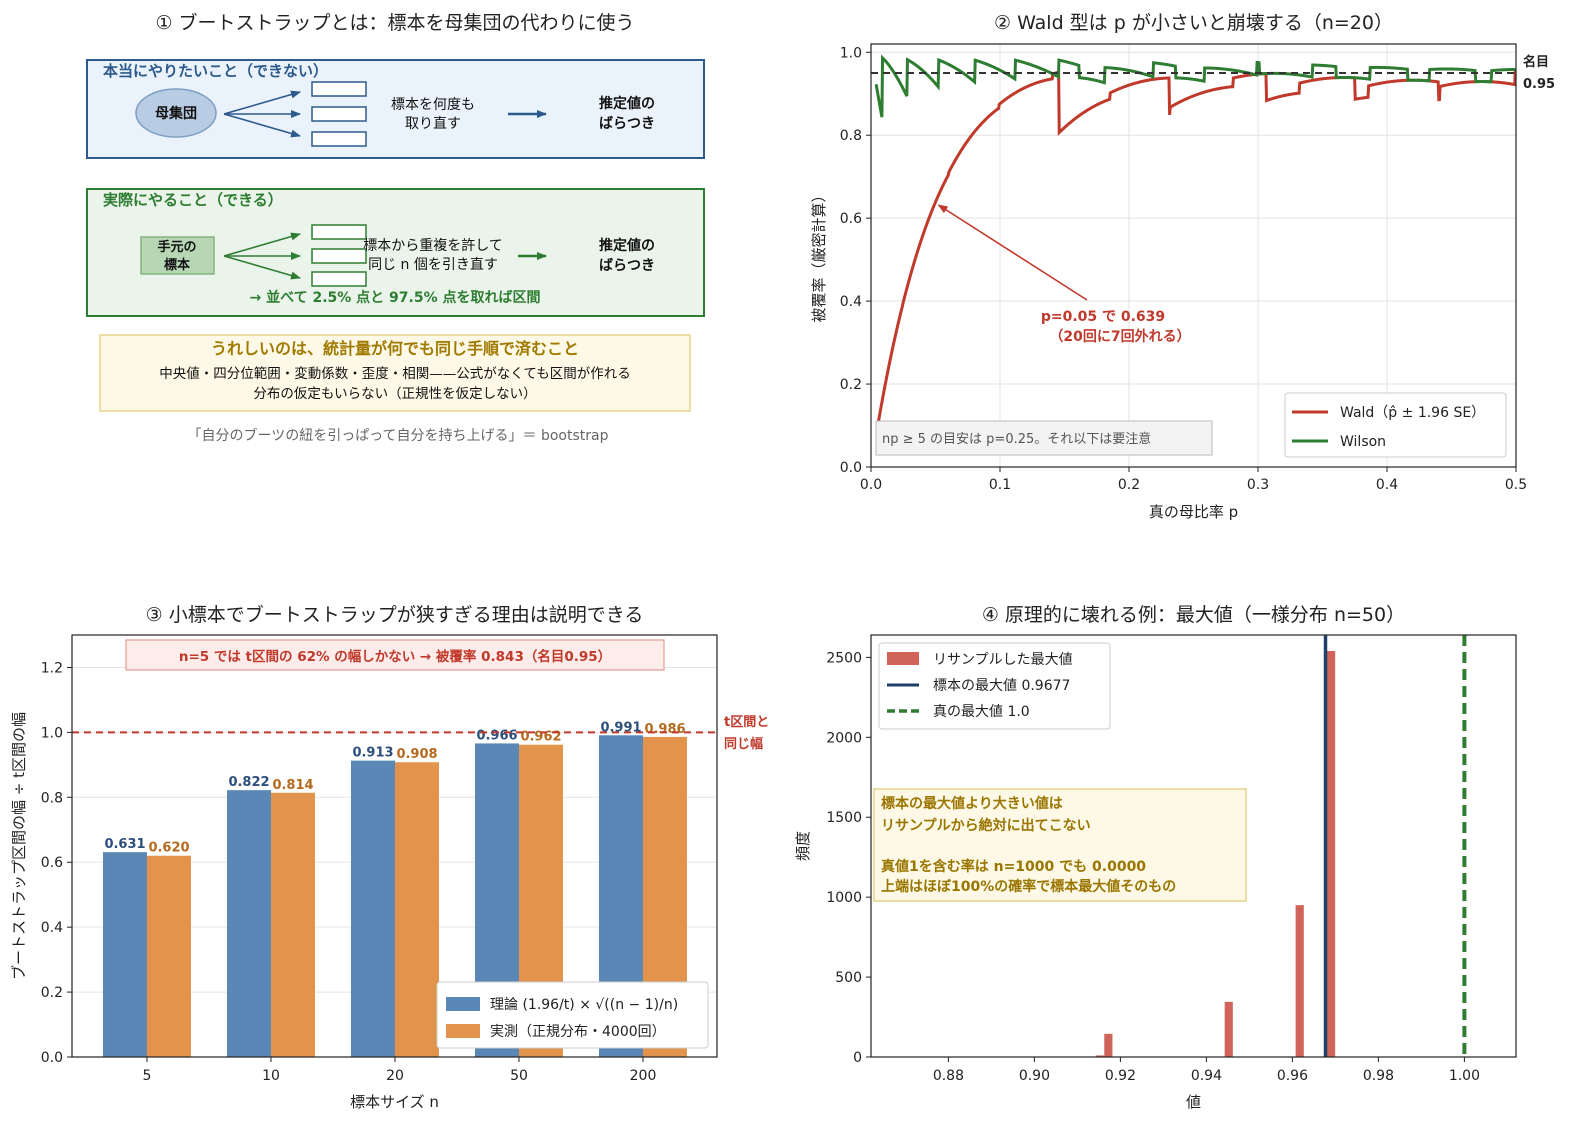  Describe the element at coordinates (620, 727) in the screenshot. I see `bar-value-label: 0.991` at that location.